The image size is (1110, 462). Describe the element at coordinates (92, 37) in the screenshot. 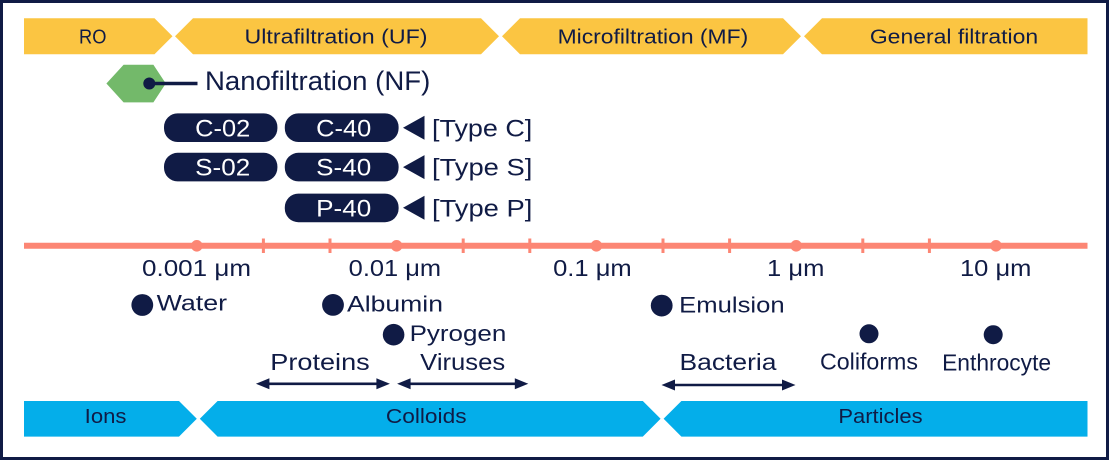

I see `svg-text: RO` at that location.